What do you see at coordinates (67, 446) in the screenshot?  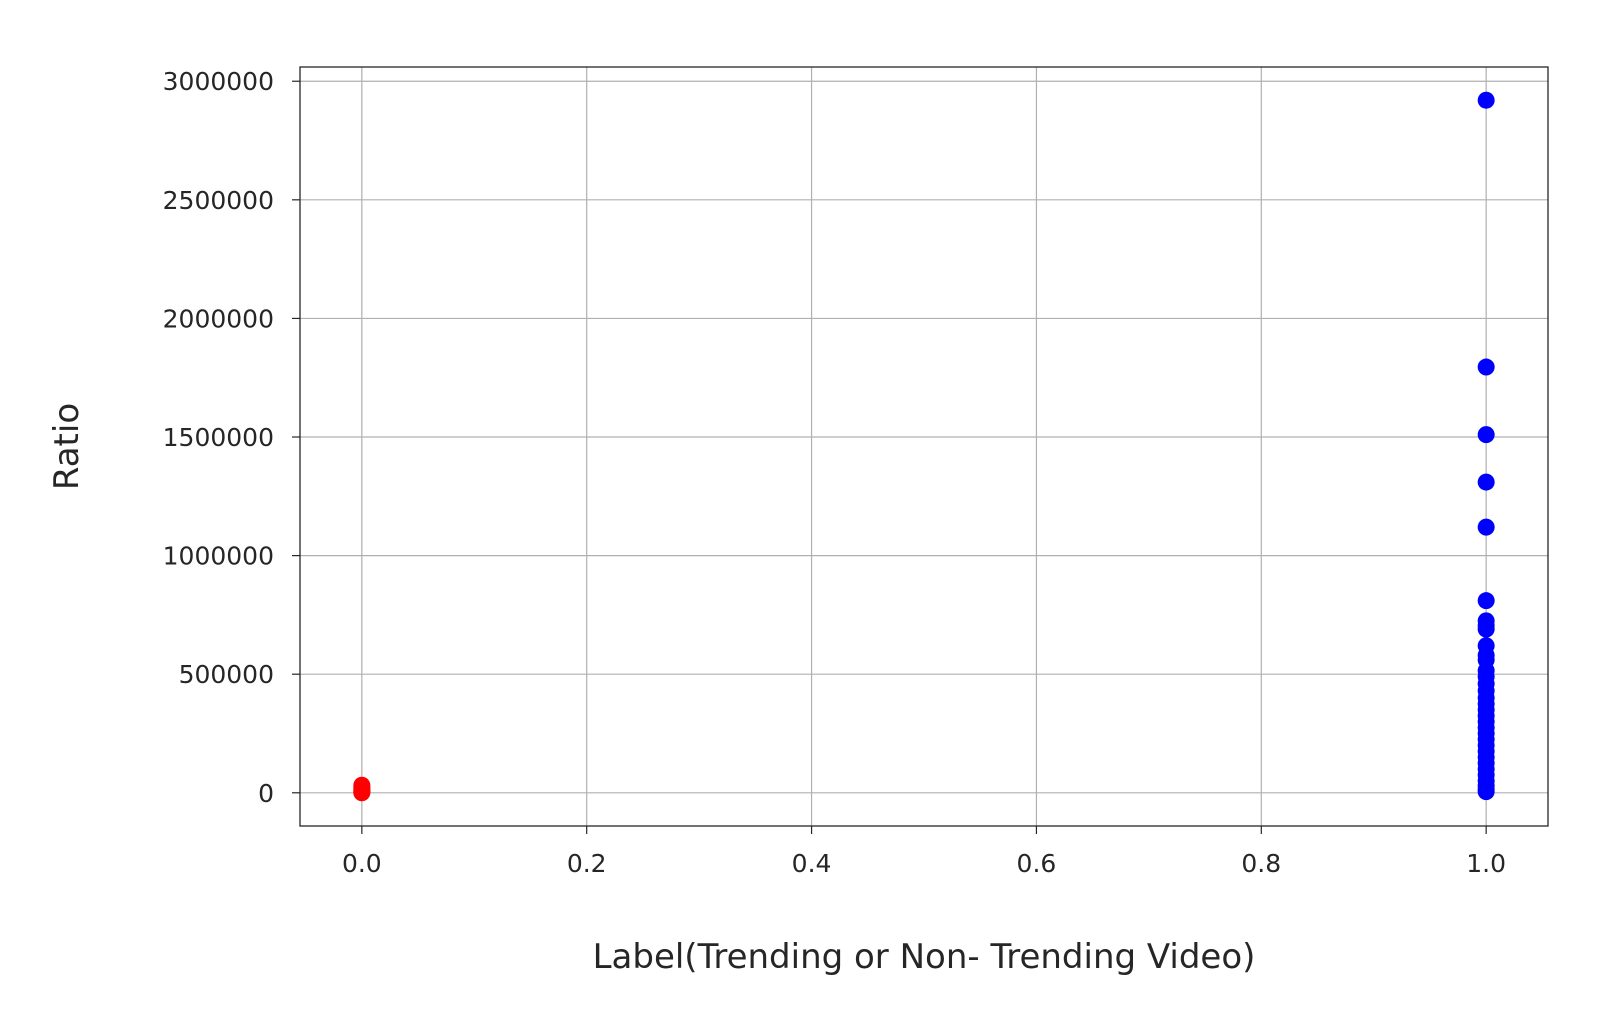 I see `y-axis-title: Ratio` at bounding box center [67, 446].